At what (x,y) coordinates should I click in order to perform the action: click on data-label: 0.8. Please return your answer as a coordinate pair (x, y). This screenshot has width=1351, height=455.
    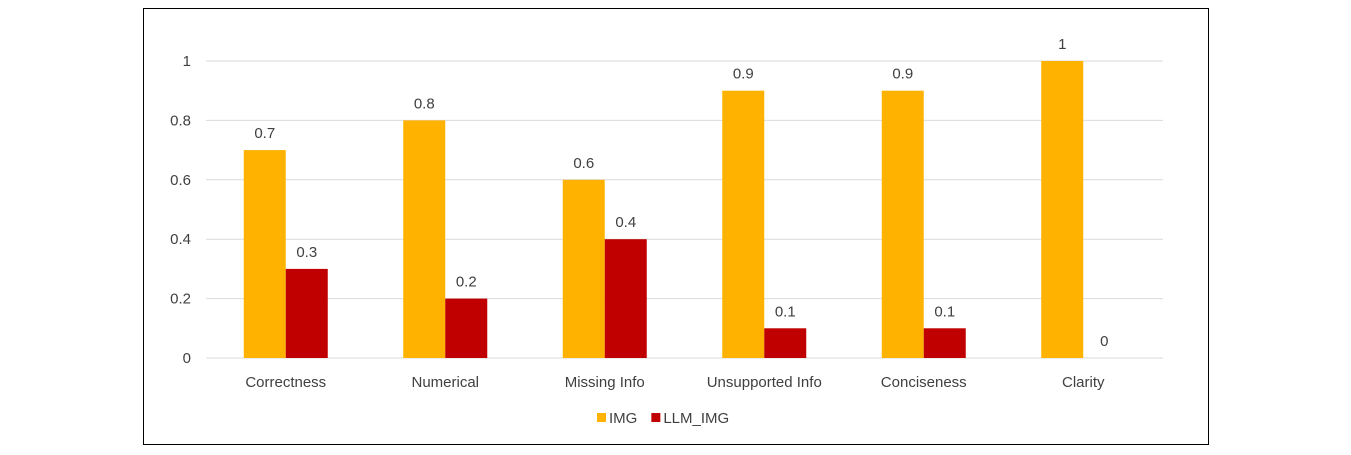
    Looking at the image, I should click on (424, 103).